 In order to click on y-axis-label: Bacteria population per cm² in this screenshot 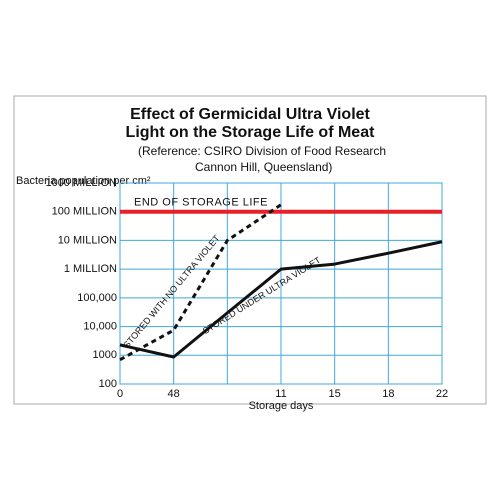, I will do `click(83, 181)`.